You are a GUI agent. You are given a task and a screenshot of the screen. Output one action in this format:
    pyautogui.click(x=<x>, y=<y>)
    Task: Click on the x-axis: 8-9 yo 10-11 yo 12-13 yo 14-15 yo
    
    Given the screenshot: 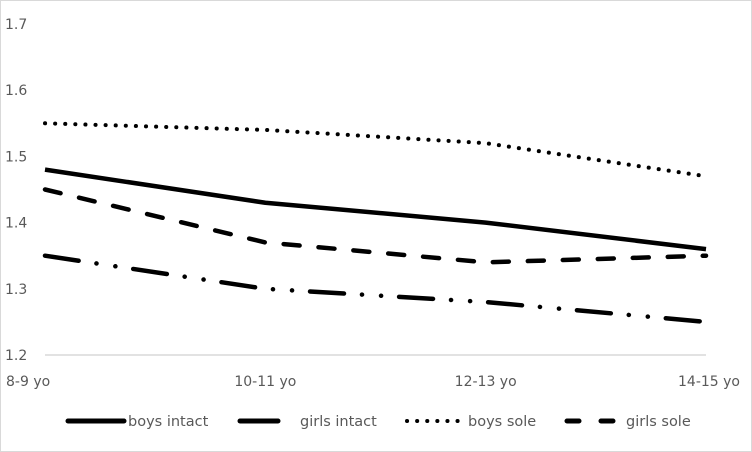 What is the action you would take?
    pyautogui.click(x=373, y=382)
    